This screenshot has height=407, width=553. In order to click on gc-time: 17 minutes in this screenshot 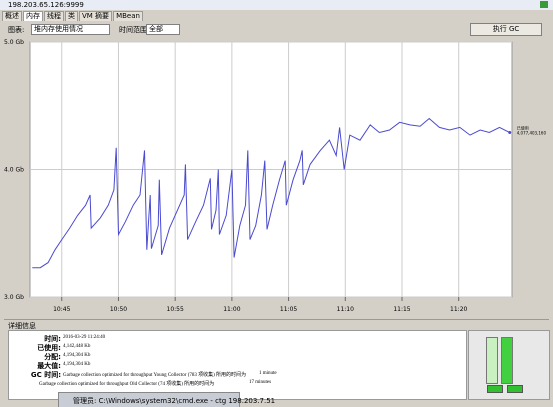, I will do `click(260, 382)`.